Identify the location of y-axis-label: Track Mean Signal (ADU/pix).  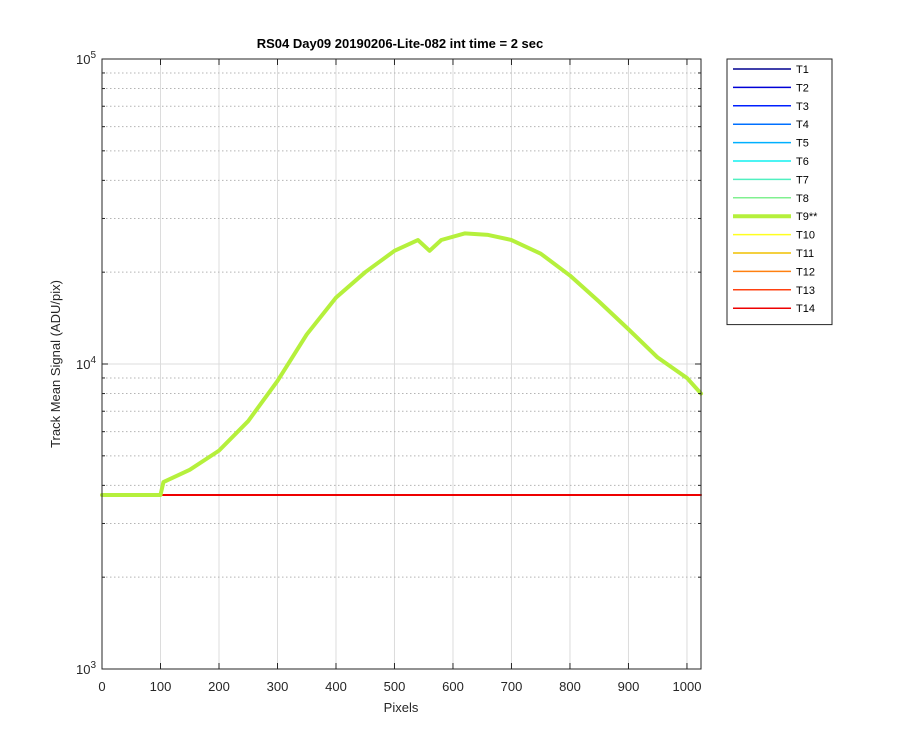
(55, 364).